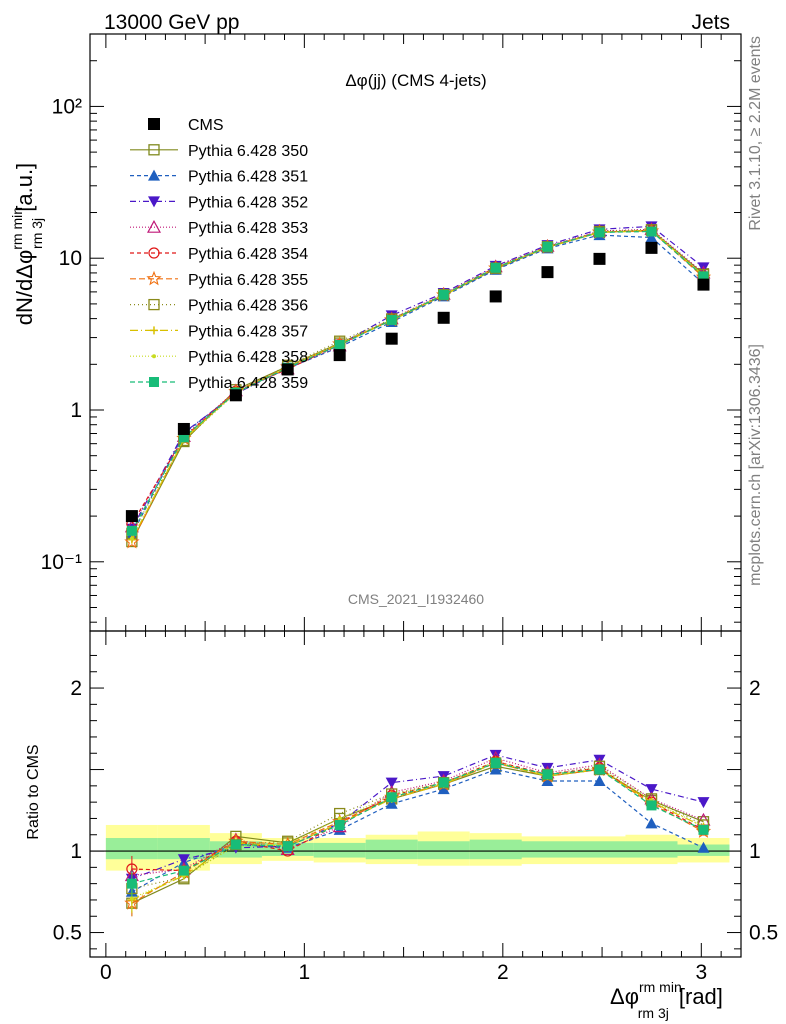 The image size is (786, 1024). Describe the element at coordinates (710, 22) in the screenshot. I see `header-right: Jets` at that location.